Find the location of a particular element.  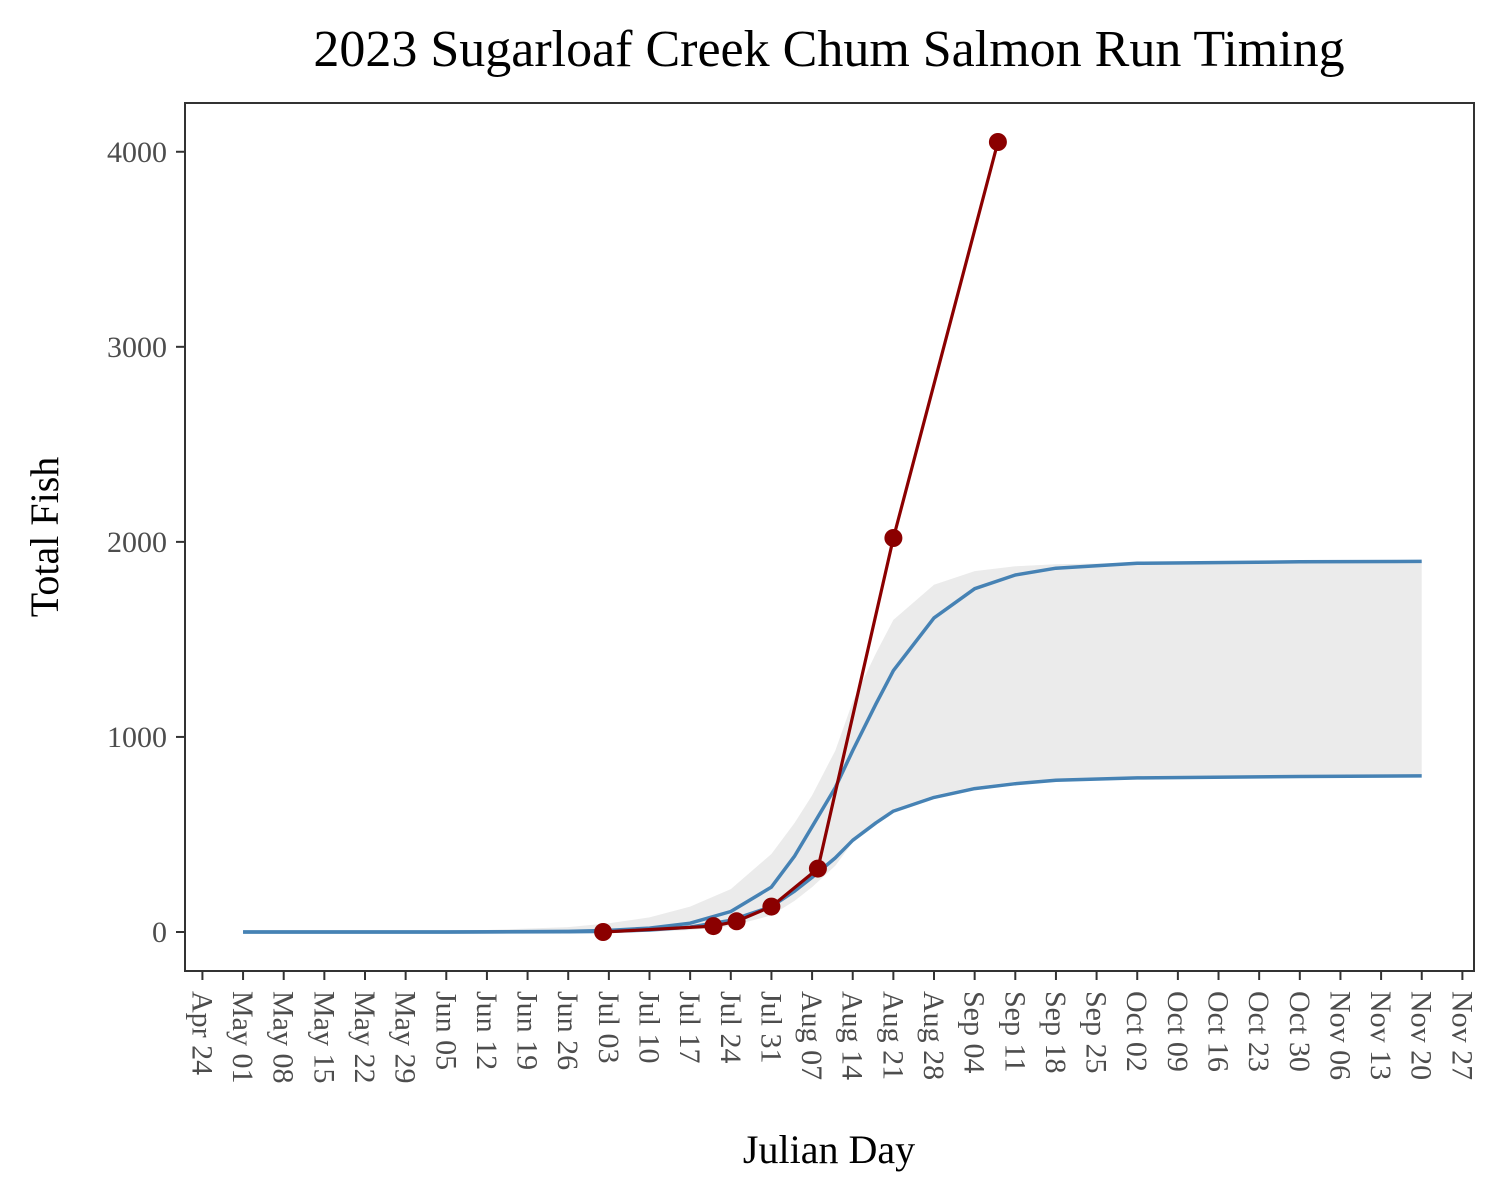

x-tick-label: Sep 25 is located at coordinates (1096, 1032).